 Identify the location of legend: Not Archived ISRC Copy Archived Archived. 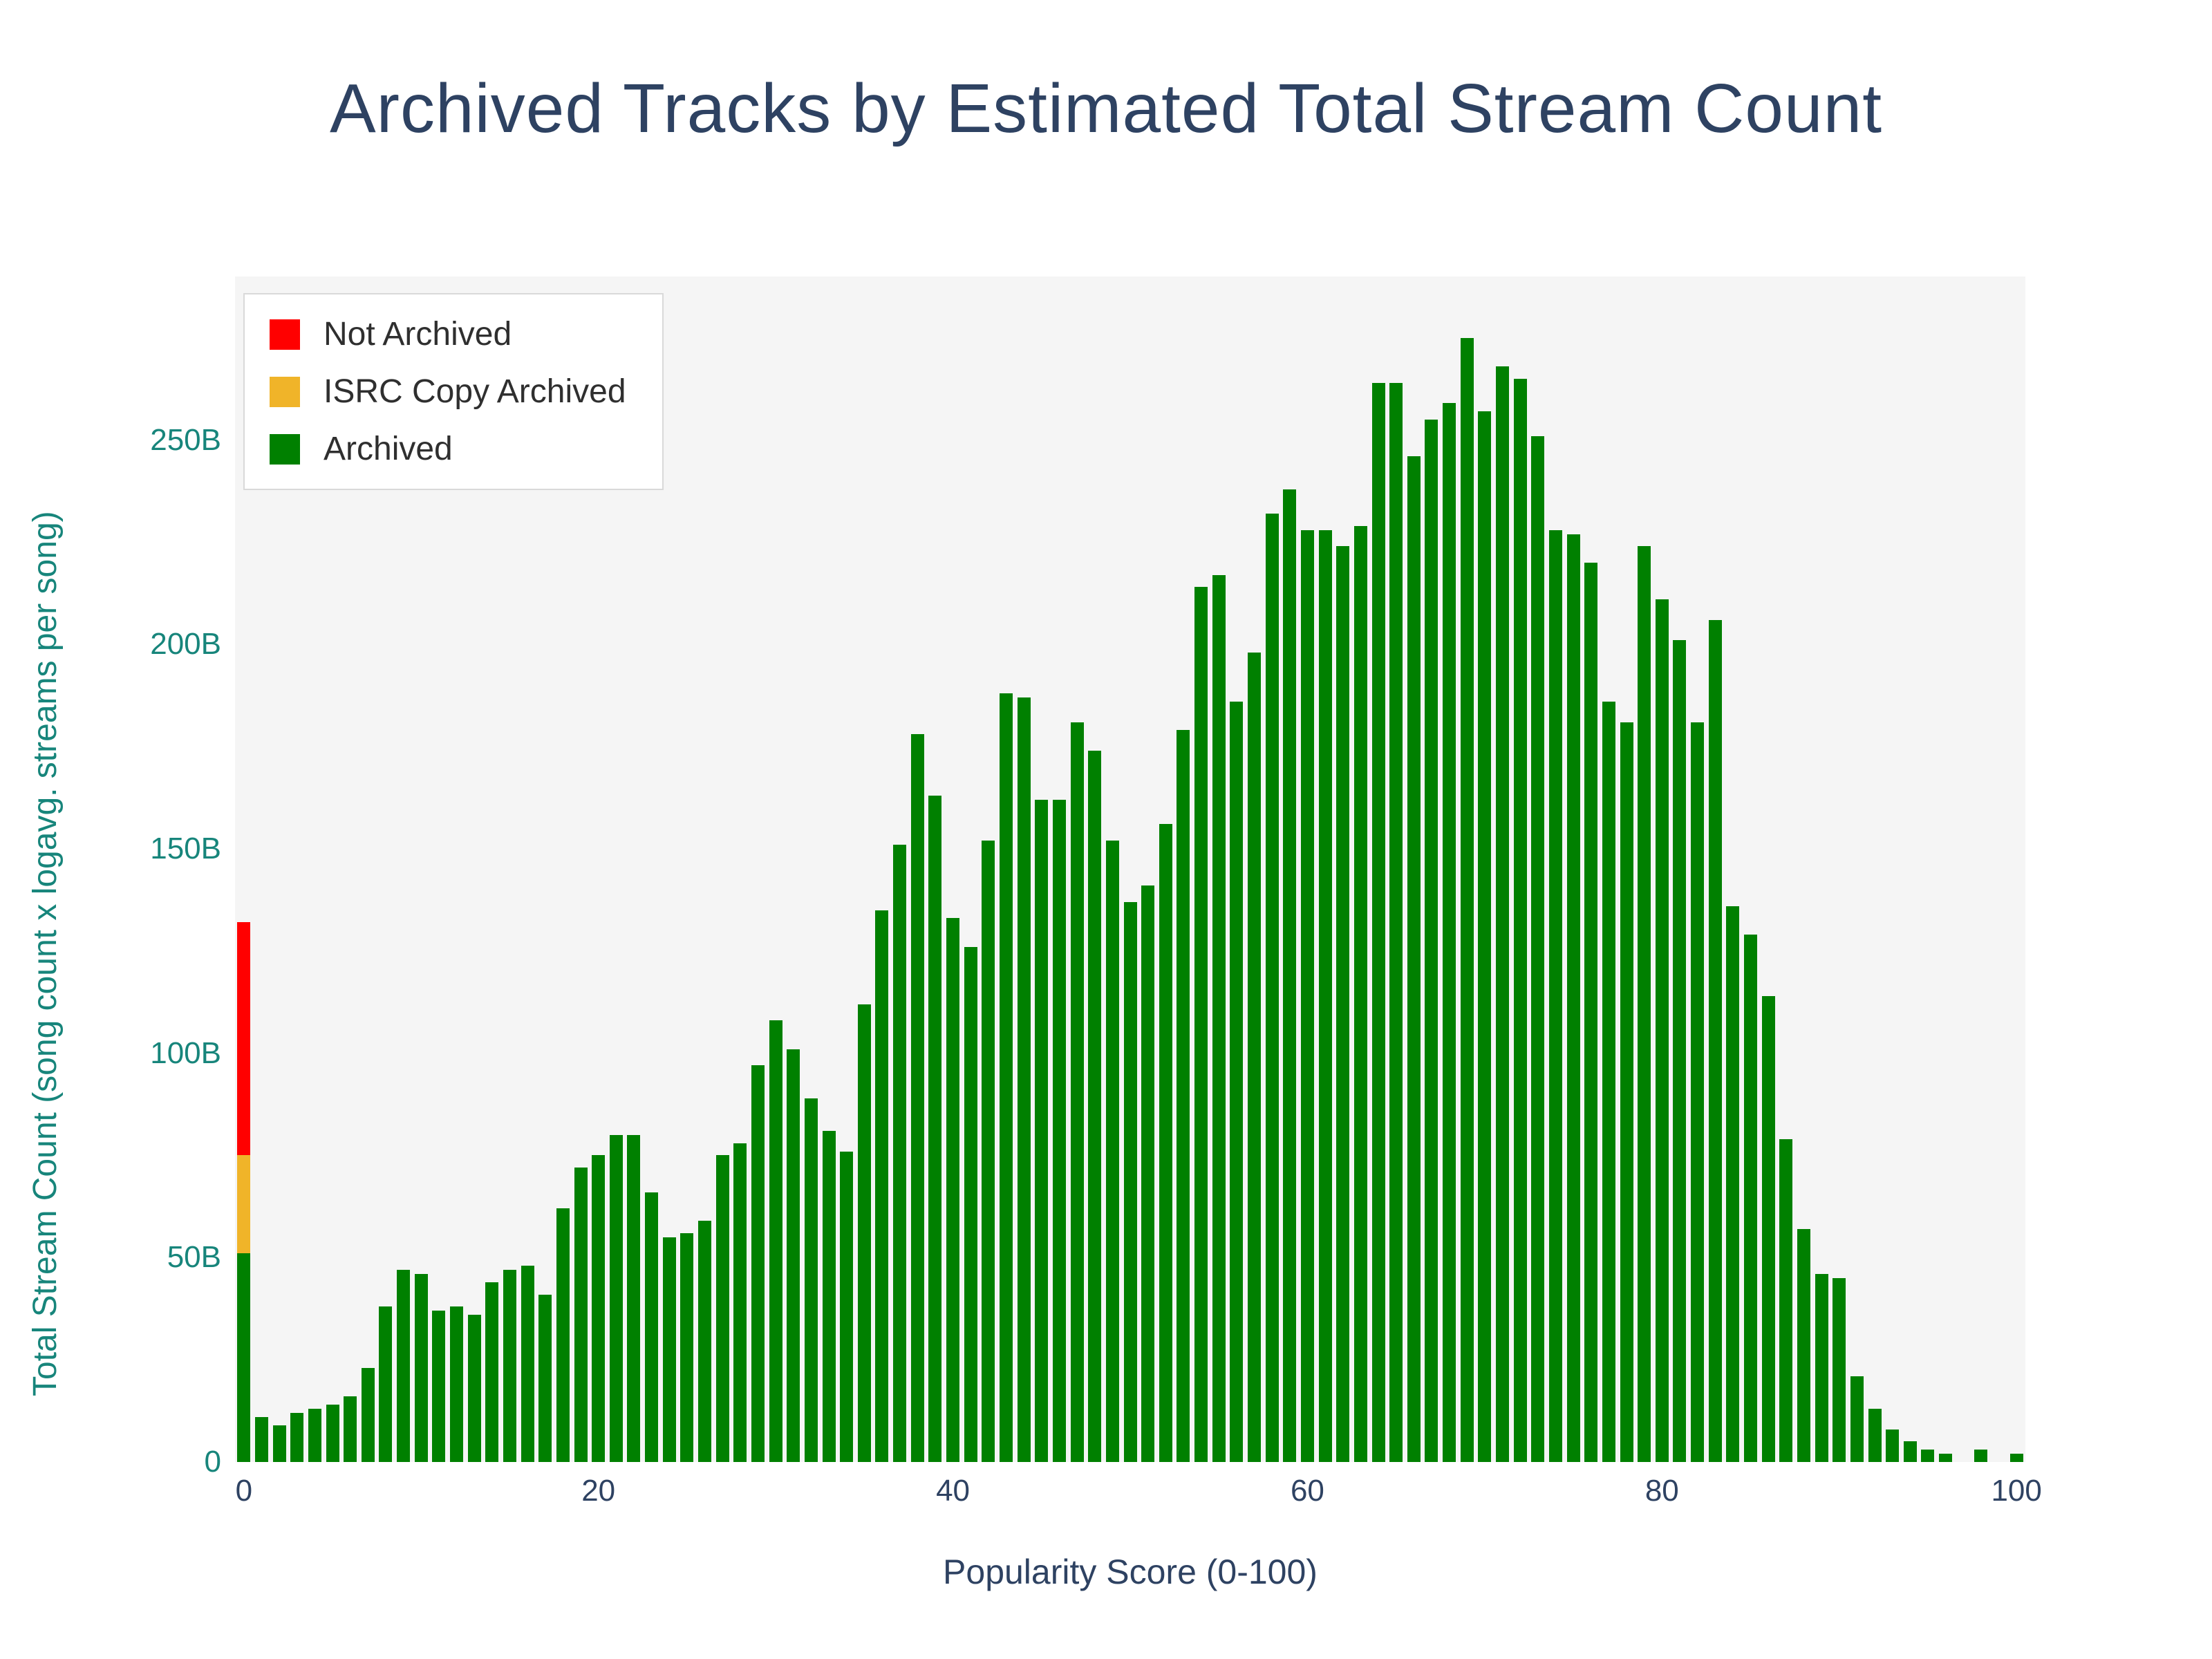
(453, 392).